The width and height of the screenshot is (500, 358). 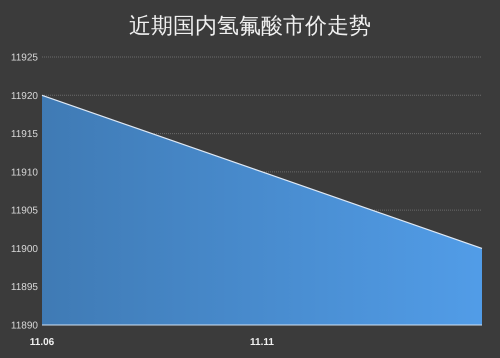 I want to click on y-tick-label: 11890, so click(x=24, y=326).